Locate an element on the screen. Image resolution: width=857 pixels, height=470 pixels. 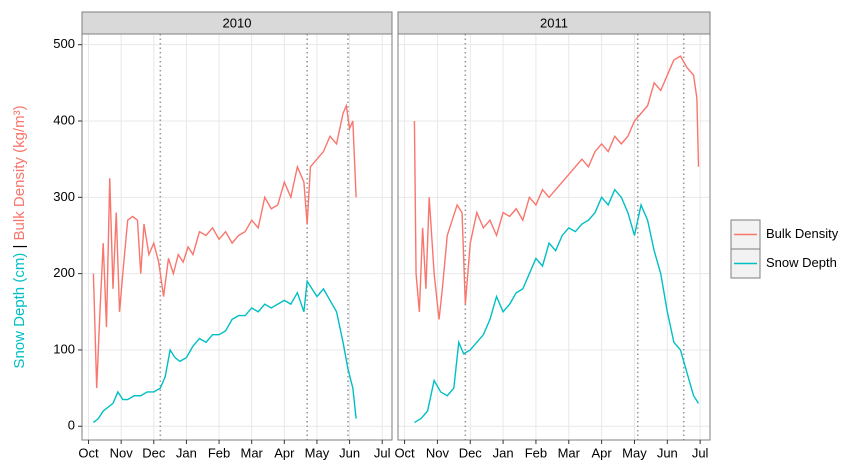
y-axis-label-part: Bulk Density (kg/m³) is located at coordinates (19, 172).